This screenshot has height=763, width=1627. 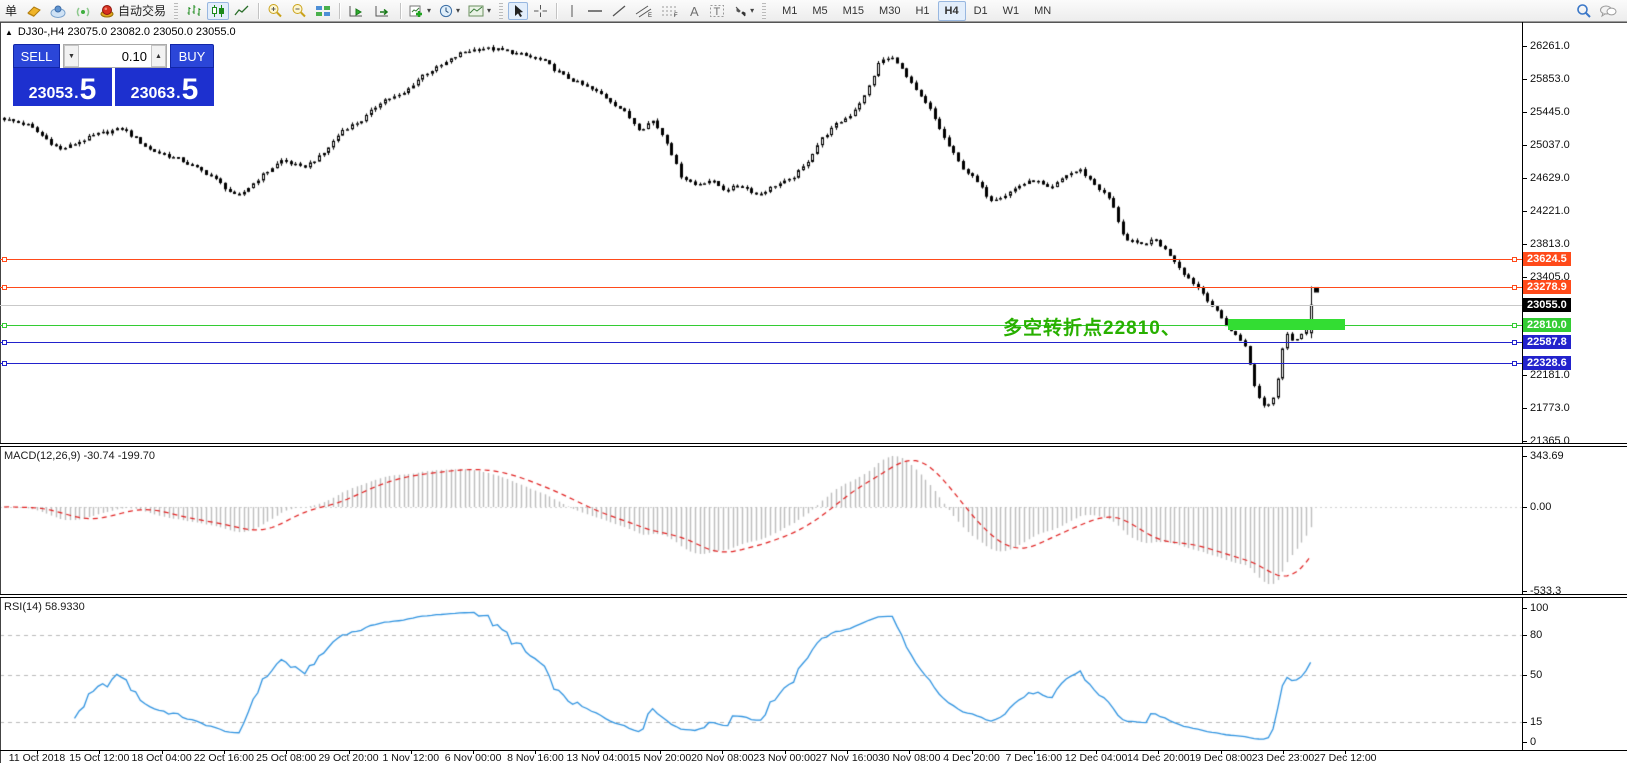 What do you see at coordinates (1547, 324) in the screenshot?
I see `price-flag-pivot: 22810.0` at bounding box center [1547, 324].